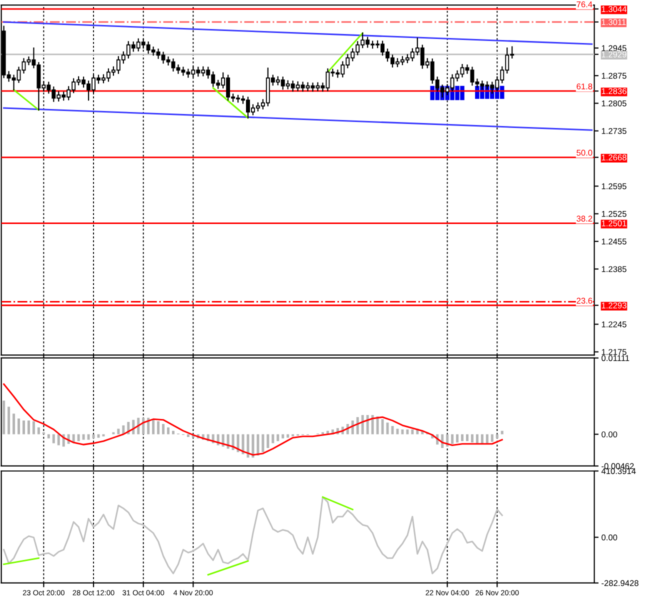 The height and width of the screenshot is (604, 665). What do you see at coordinates (584, 301) in the screenshot?
I see `annotation: 23.6` at bounding box center [584, 301].